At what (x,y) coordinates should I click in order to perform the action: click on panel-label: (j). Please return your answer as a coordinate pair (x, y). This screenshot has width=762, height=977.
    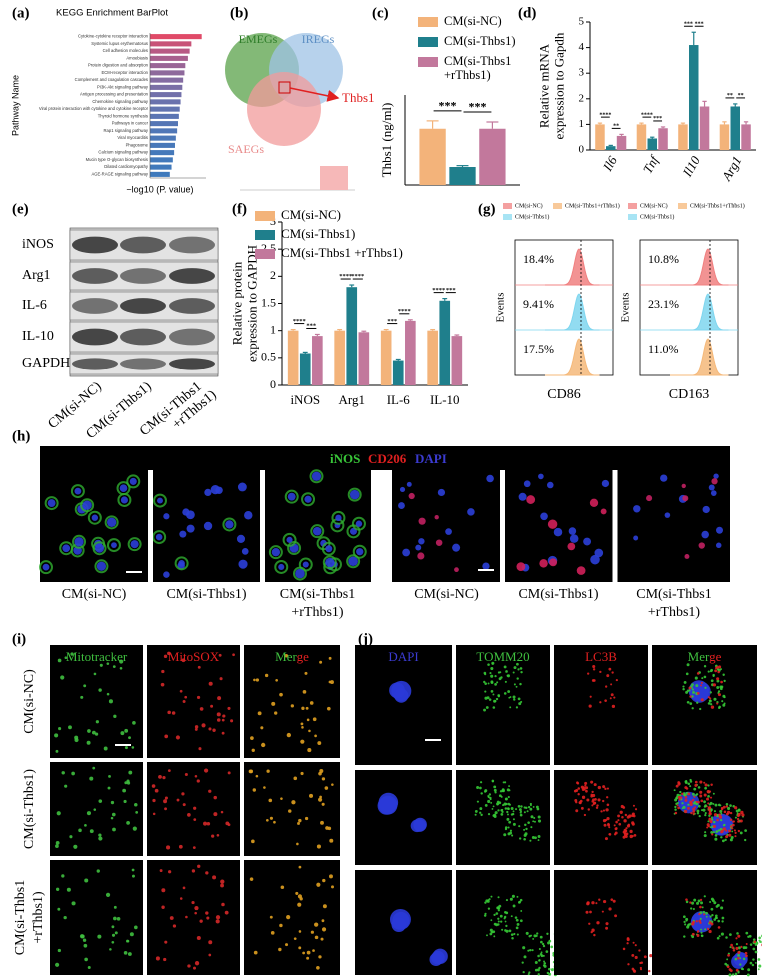
    Looking at the image, I should click on (365, 639).